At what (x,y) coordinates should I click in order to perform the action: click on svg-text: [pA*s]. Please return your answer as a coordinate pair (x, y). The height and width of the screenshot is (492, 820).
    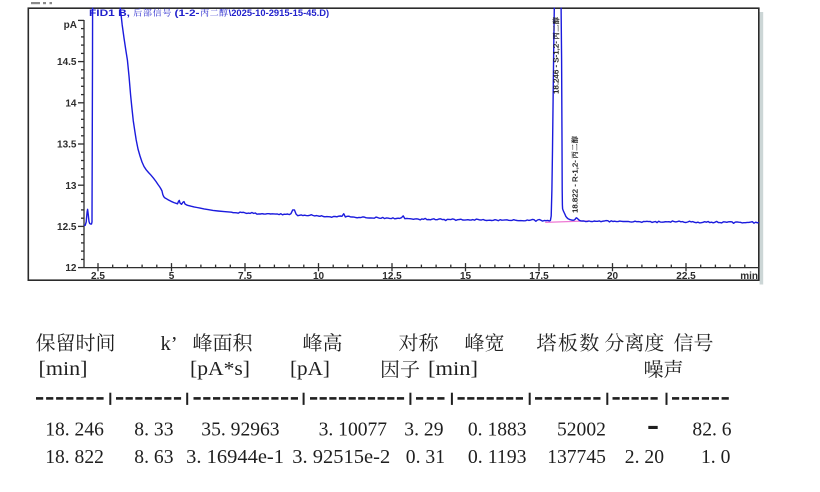
    Looking at the image, I should click on (220, 369).